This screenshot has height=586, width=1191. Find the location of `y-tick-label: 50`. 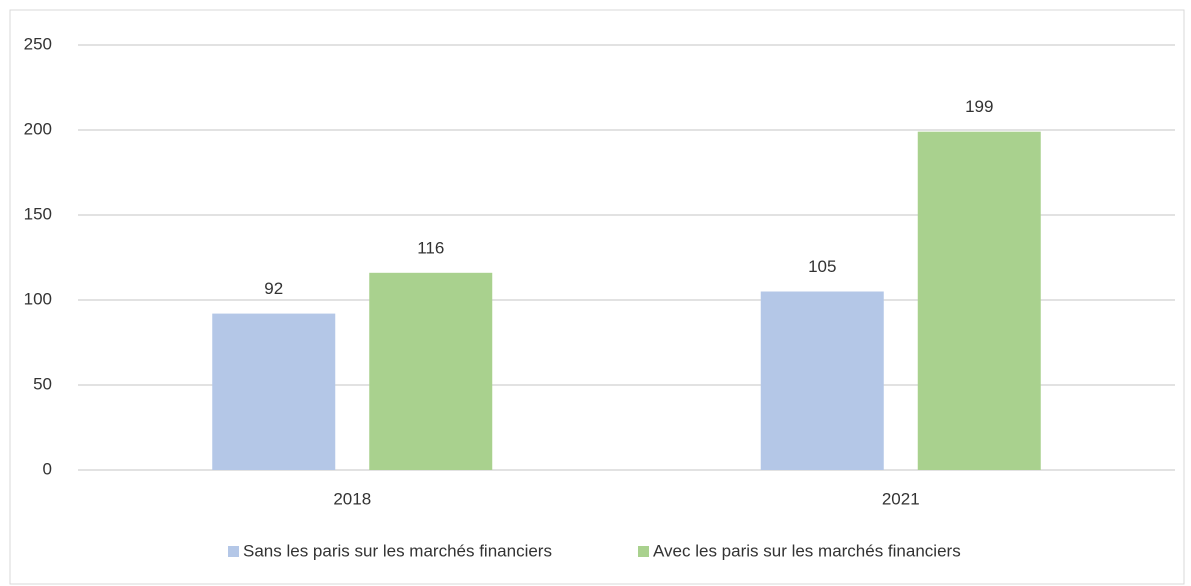

y-tick-label: 50 is located at coordinates (42, 383).